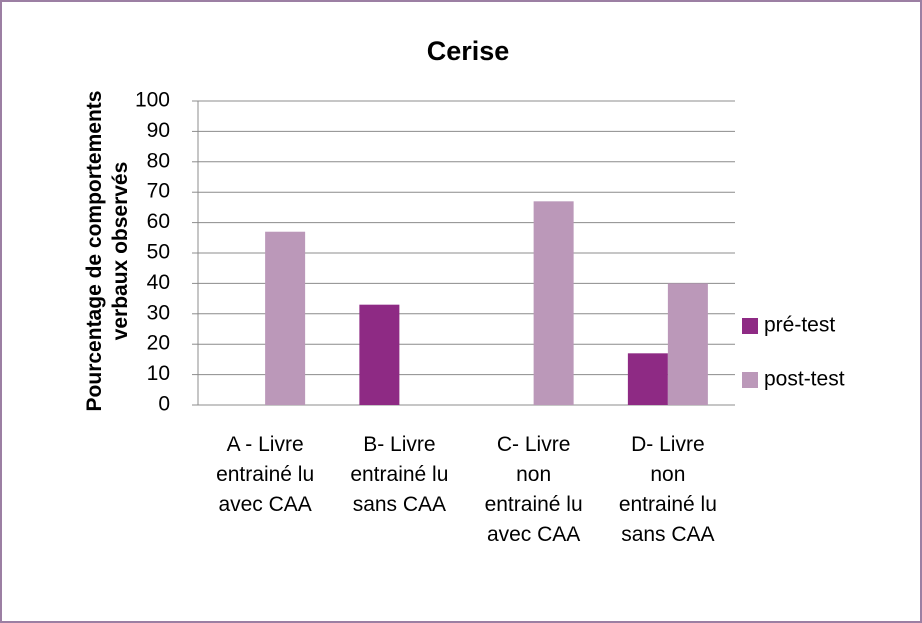 The height and width of the screenshot is (623, 922). Describe the element at coordinates (804, 379) in the screenshot. I see `legend-label: post-test` at that location.